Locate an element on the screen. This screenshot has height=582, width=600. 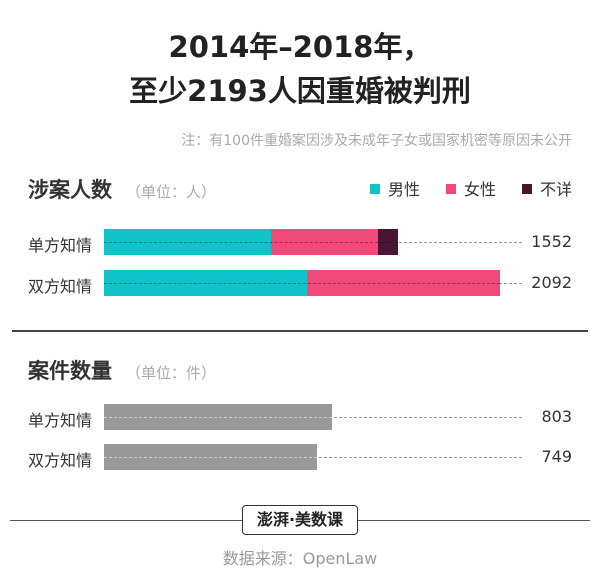
bar-row: 双方知情 749 is located at coordinates (300, 457).